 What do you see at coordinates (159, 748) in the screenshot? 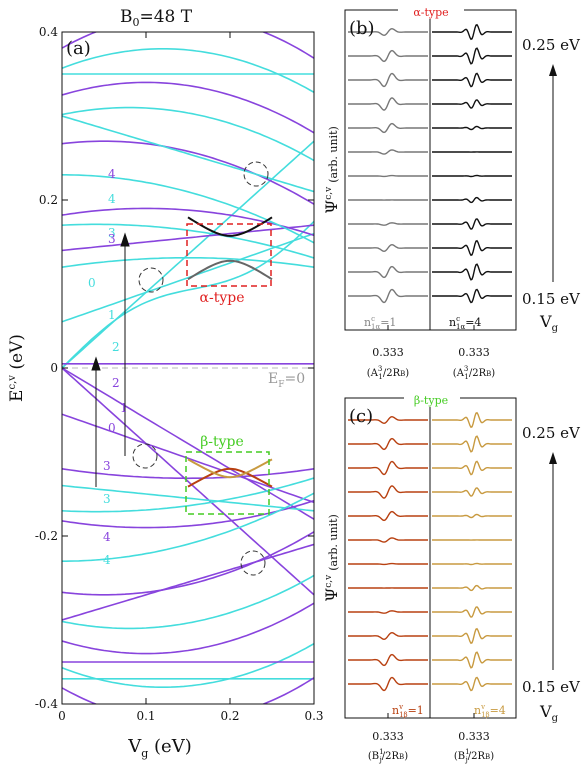
I see `panel-a-xlabel: Vg (eV)` at bounding box center [159, 748].